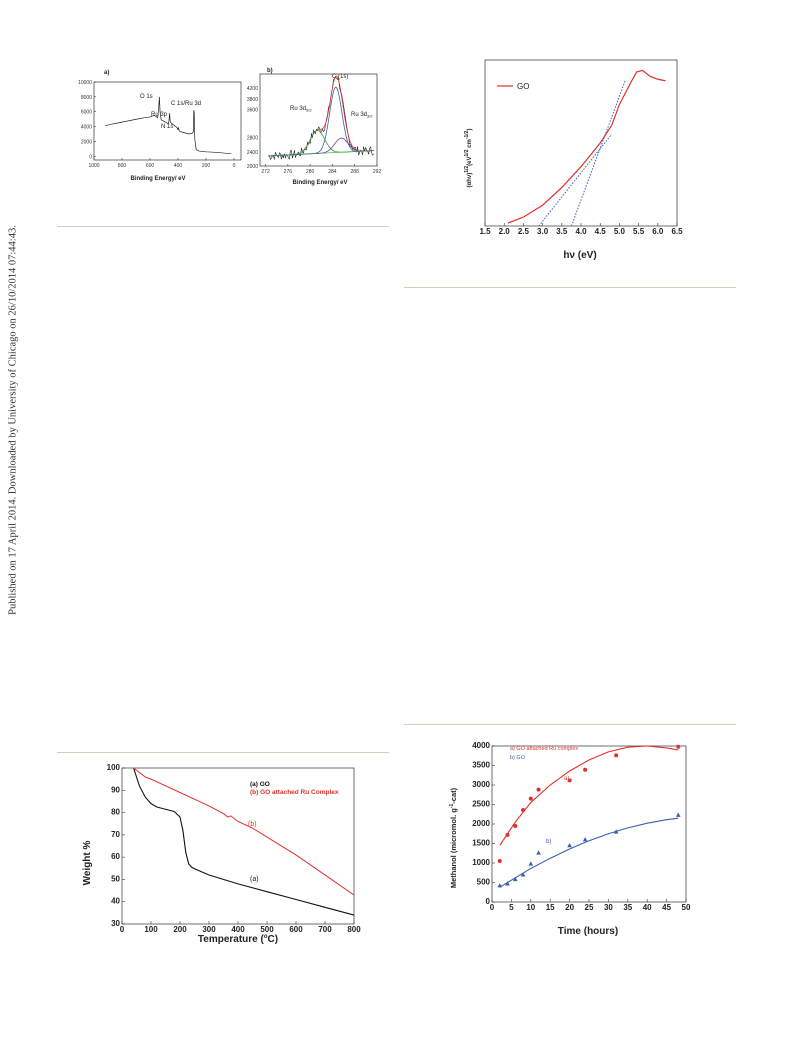 Image resolution: width=793 pixels, height=1039 pixels. What do you see at coordinates (589, 795) in the screenshot?
I see `methanol-ru-fit-line` at bounding box center [589, 795].